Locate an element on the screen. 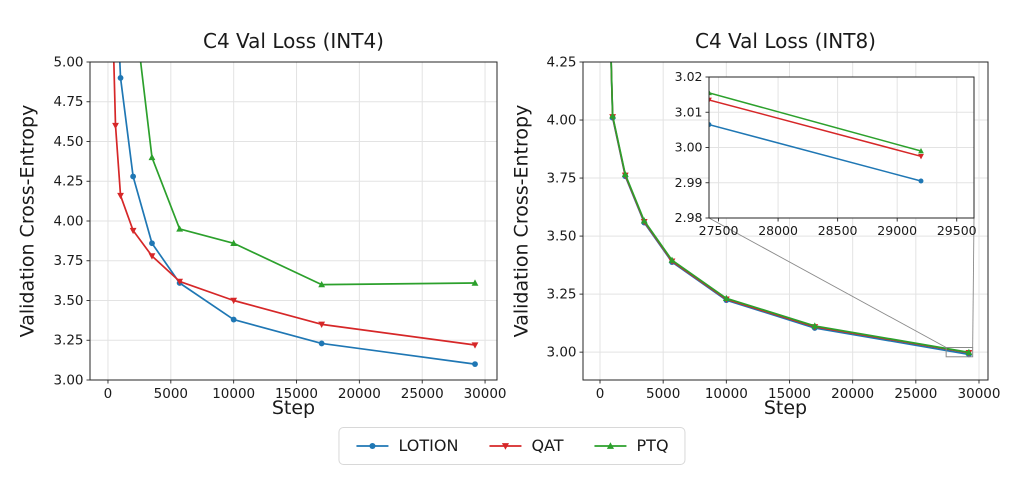  legend: LOTION QAT PTQ is located at coordinates (512, 446).